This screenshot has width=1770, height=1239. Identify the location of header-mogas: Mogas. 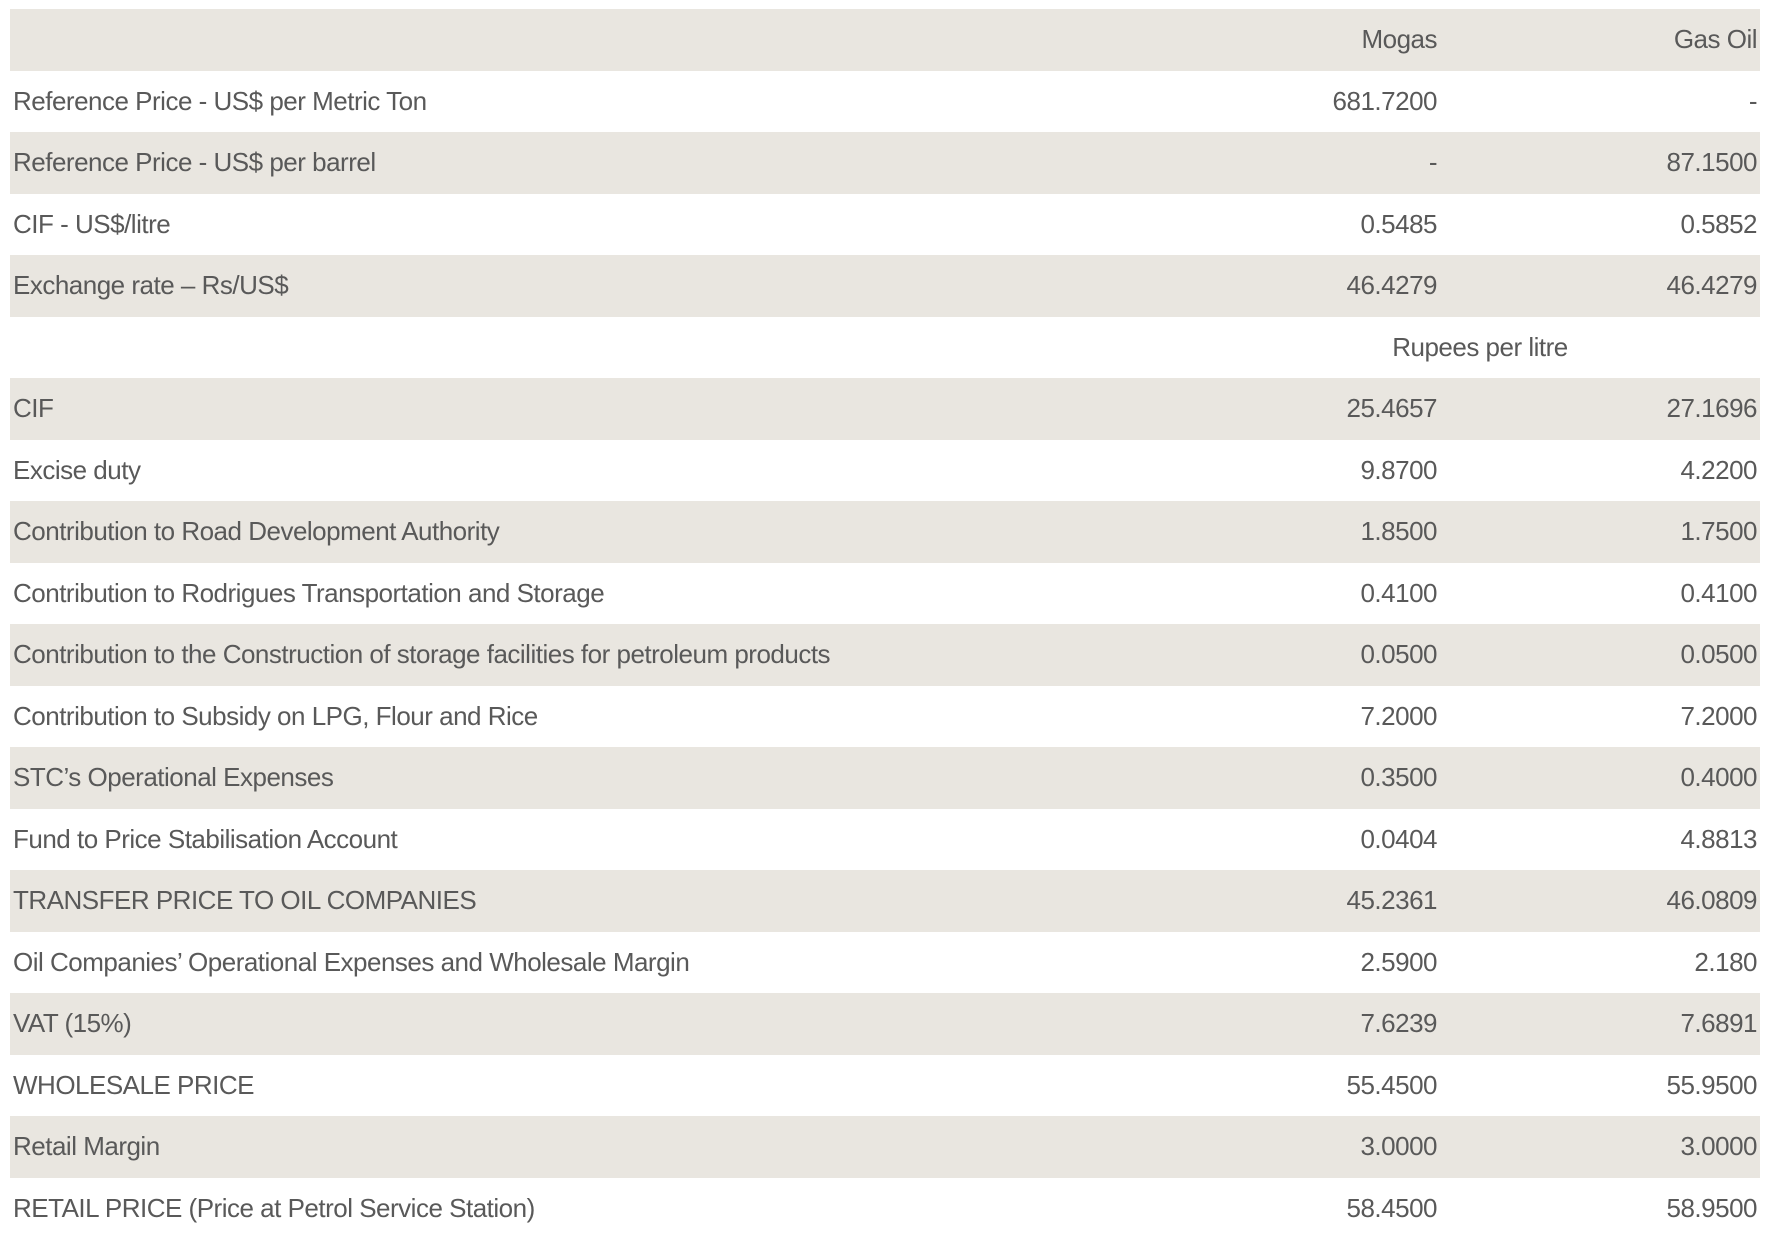
(1323, 40).